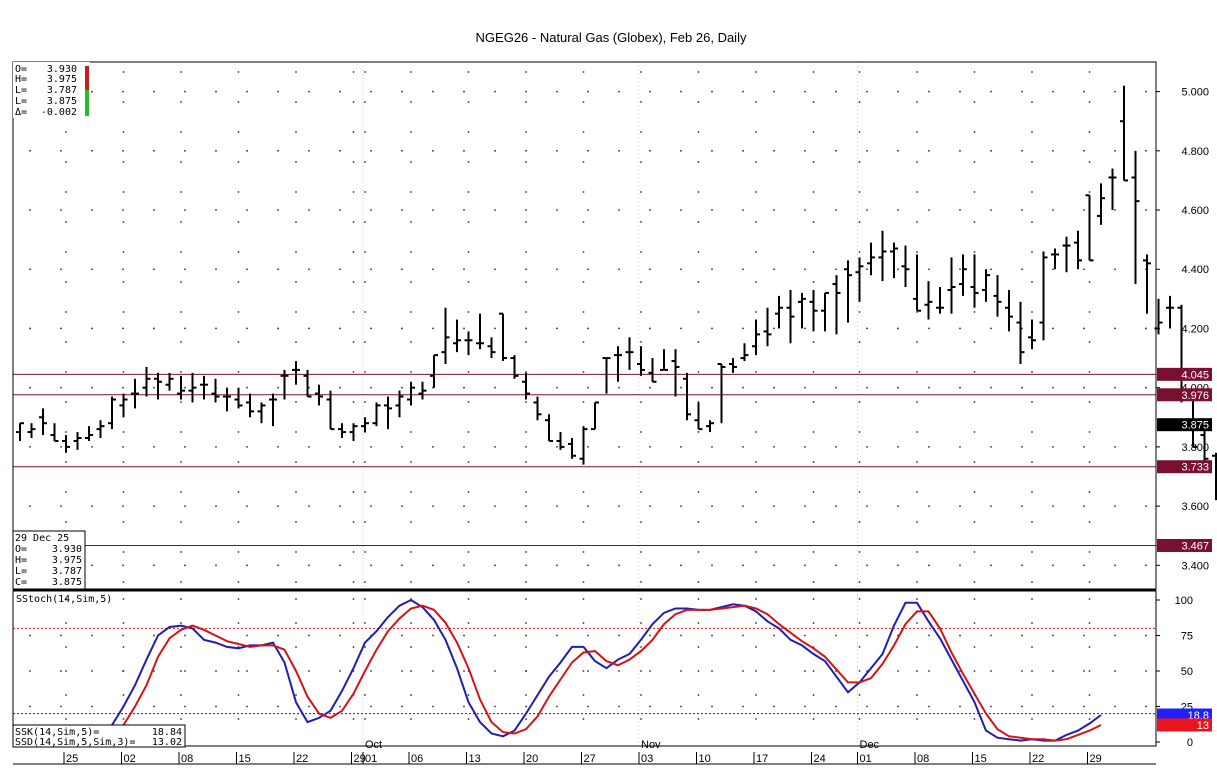  Describe the element at coordinates (1184, 725) in the screenshot. I see `stoch-badge` at that location.